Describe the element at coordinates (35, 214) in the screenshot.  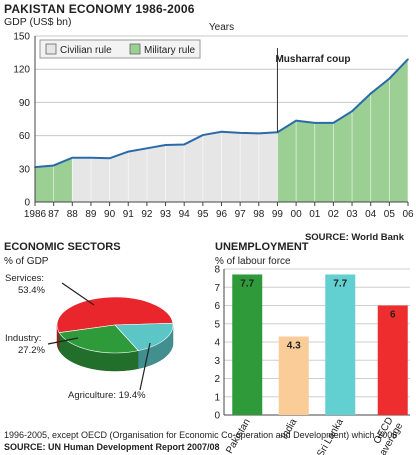
I see `gdp-xtick-label: 1986` at that location.